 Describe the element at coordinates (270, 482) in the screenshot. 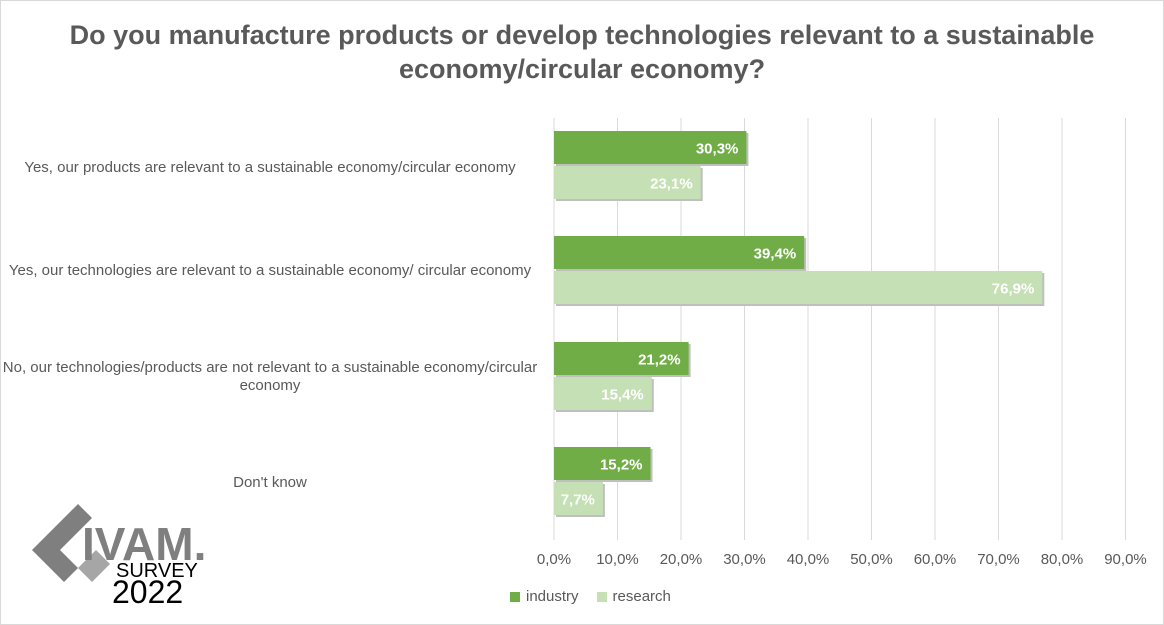

I see `category-label: Don't know` at that location.